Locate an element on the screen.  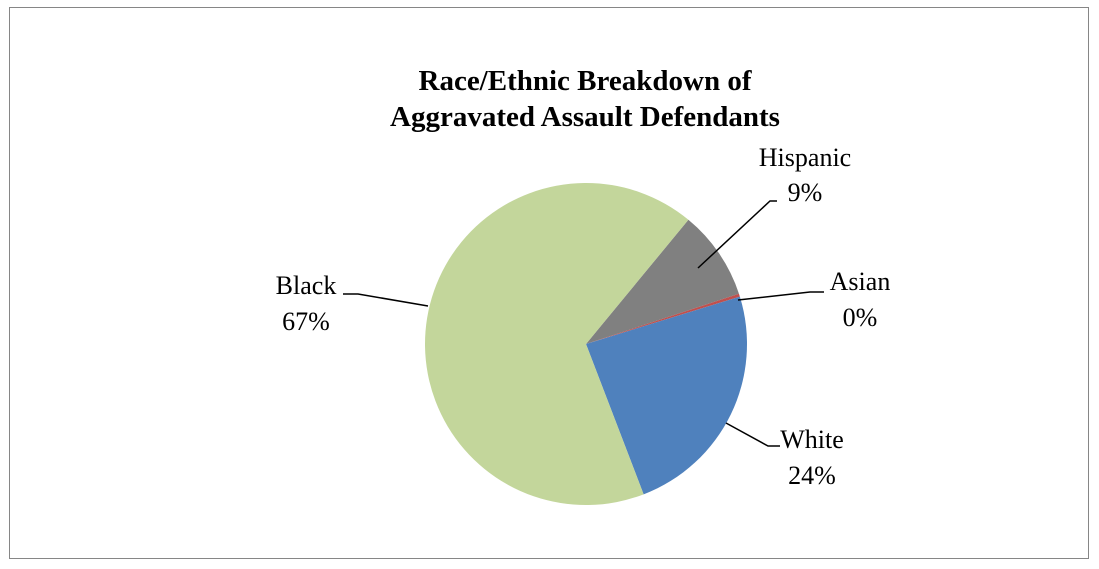
pie-slice-asian is located at coordinates (663, 318).